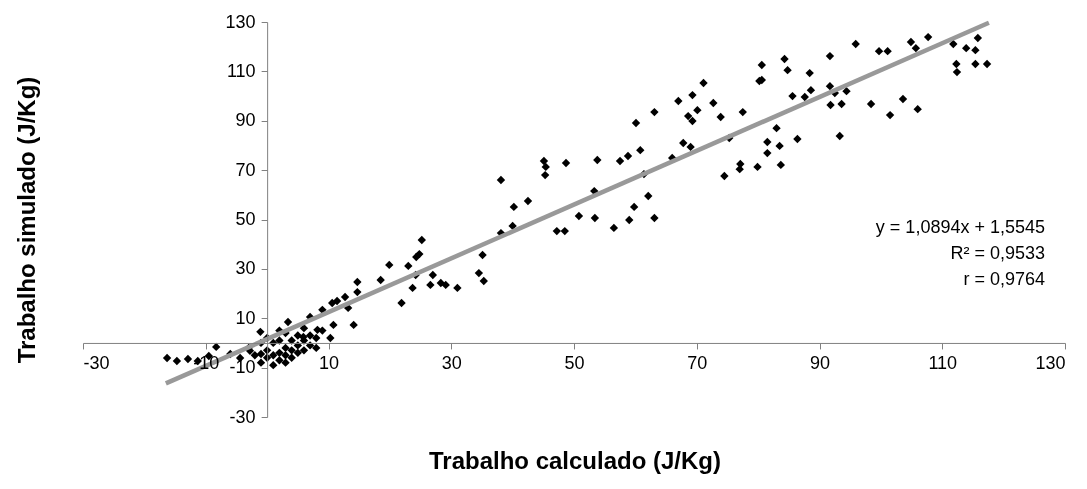 This screenshot has height=489, width=1087. Describe the element at coordinates (960, 227) in the screenshot. I see `annotation: y = 1,0894x + 1,5545` at that location.